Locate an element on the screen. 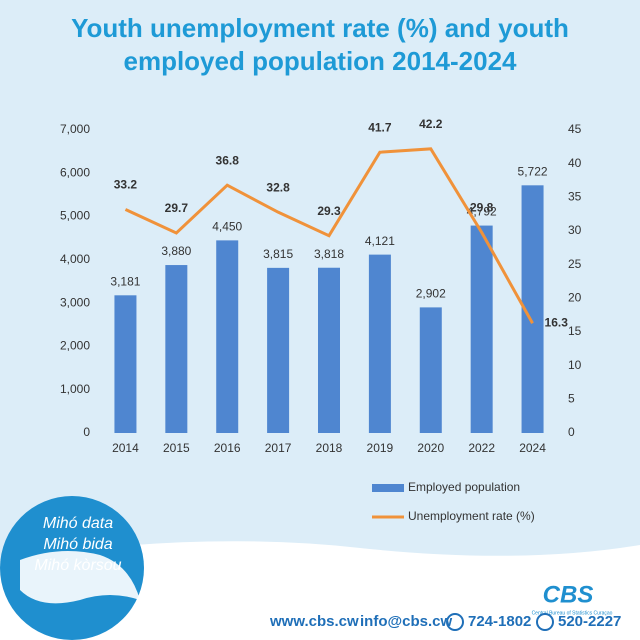 The height and width of the screenshot is (640, 640). y-tick-label: 6,000 is located at coordinates (75, 172).